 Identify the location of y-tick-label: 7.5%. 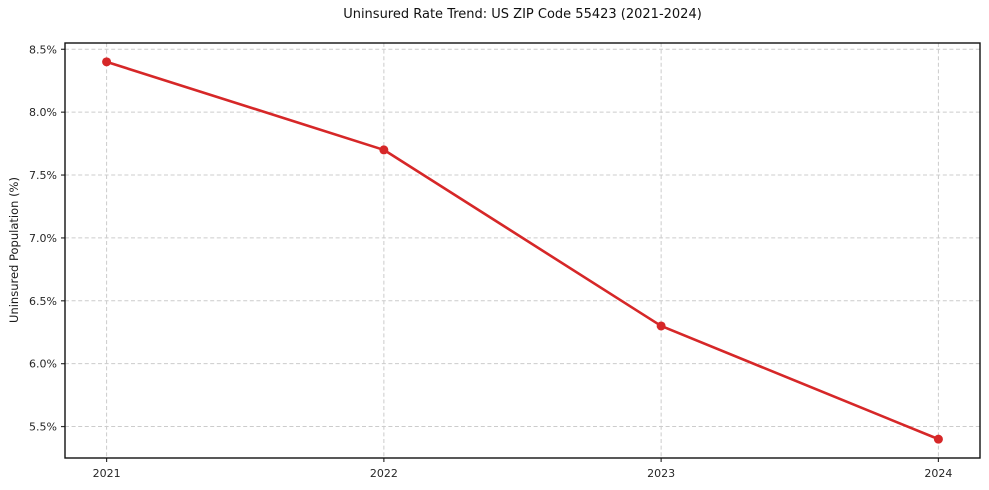
(43, 175).